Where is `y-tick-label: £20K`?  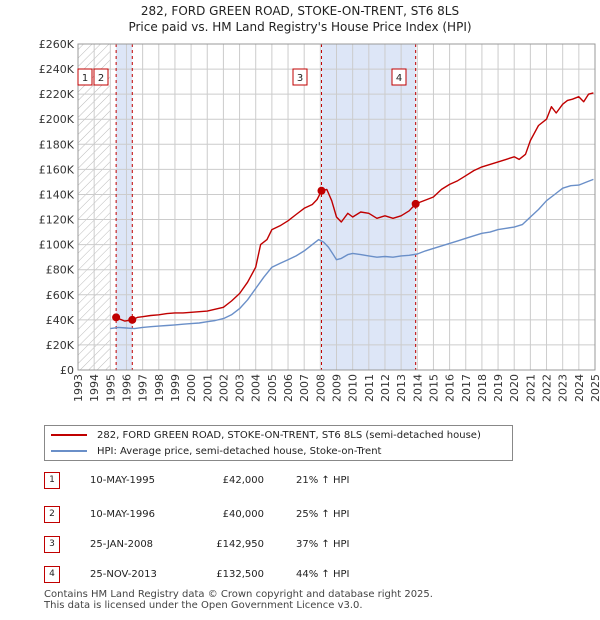
y-tick-label: £20K is located at coordinates (60, 345).